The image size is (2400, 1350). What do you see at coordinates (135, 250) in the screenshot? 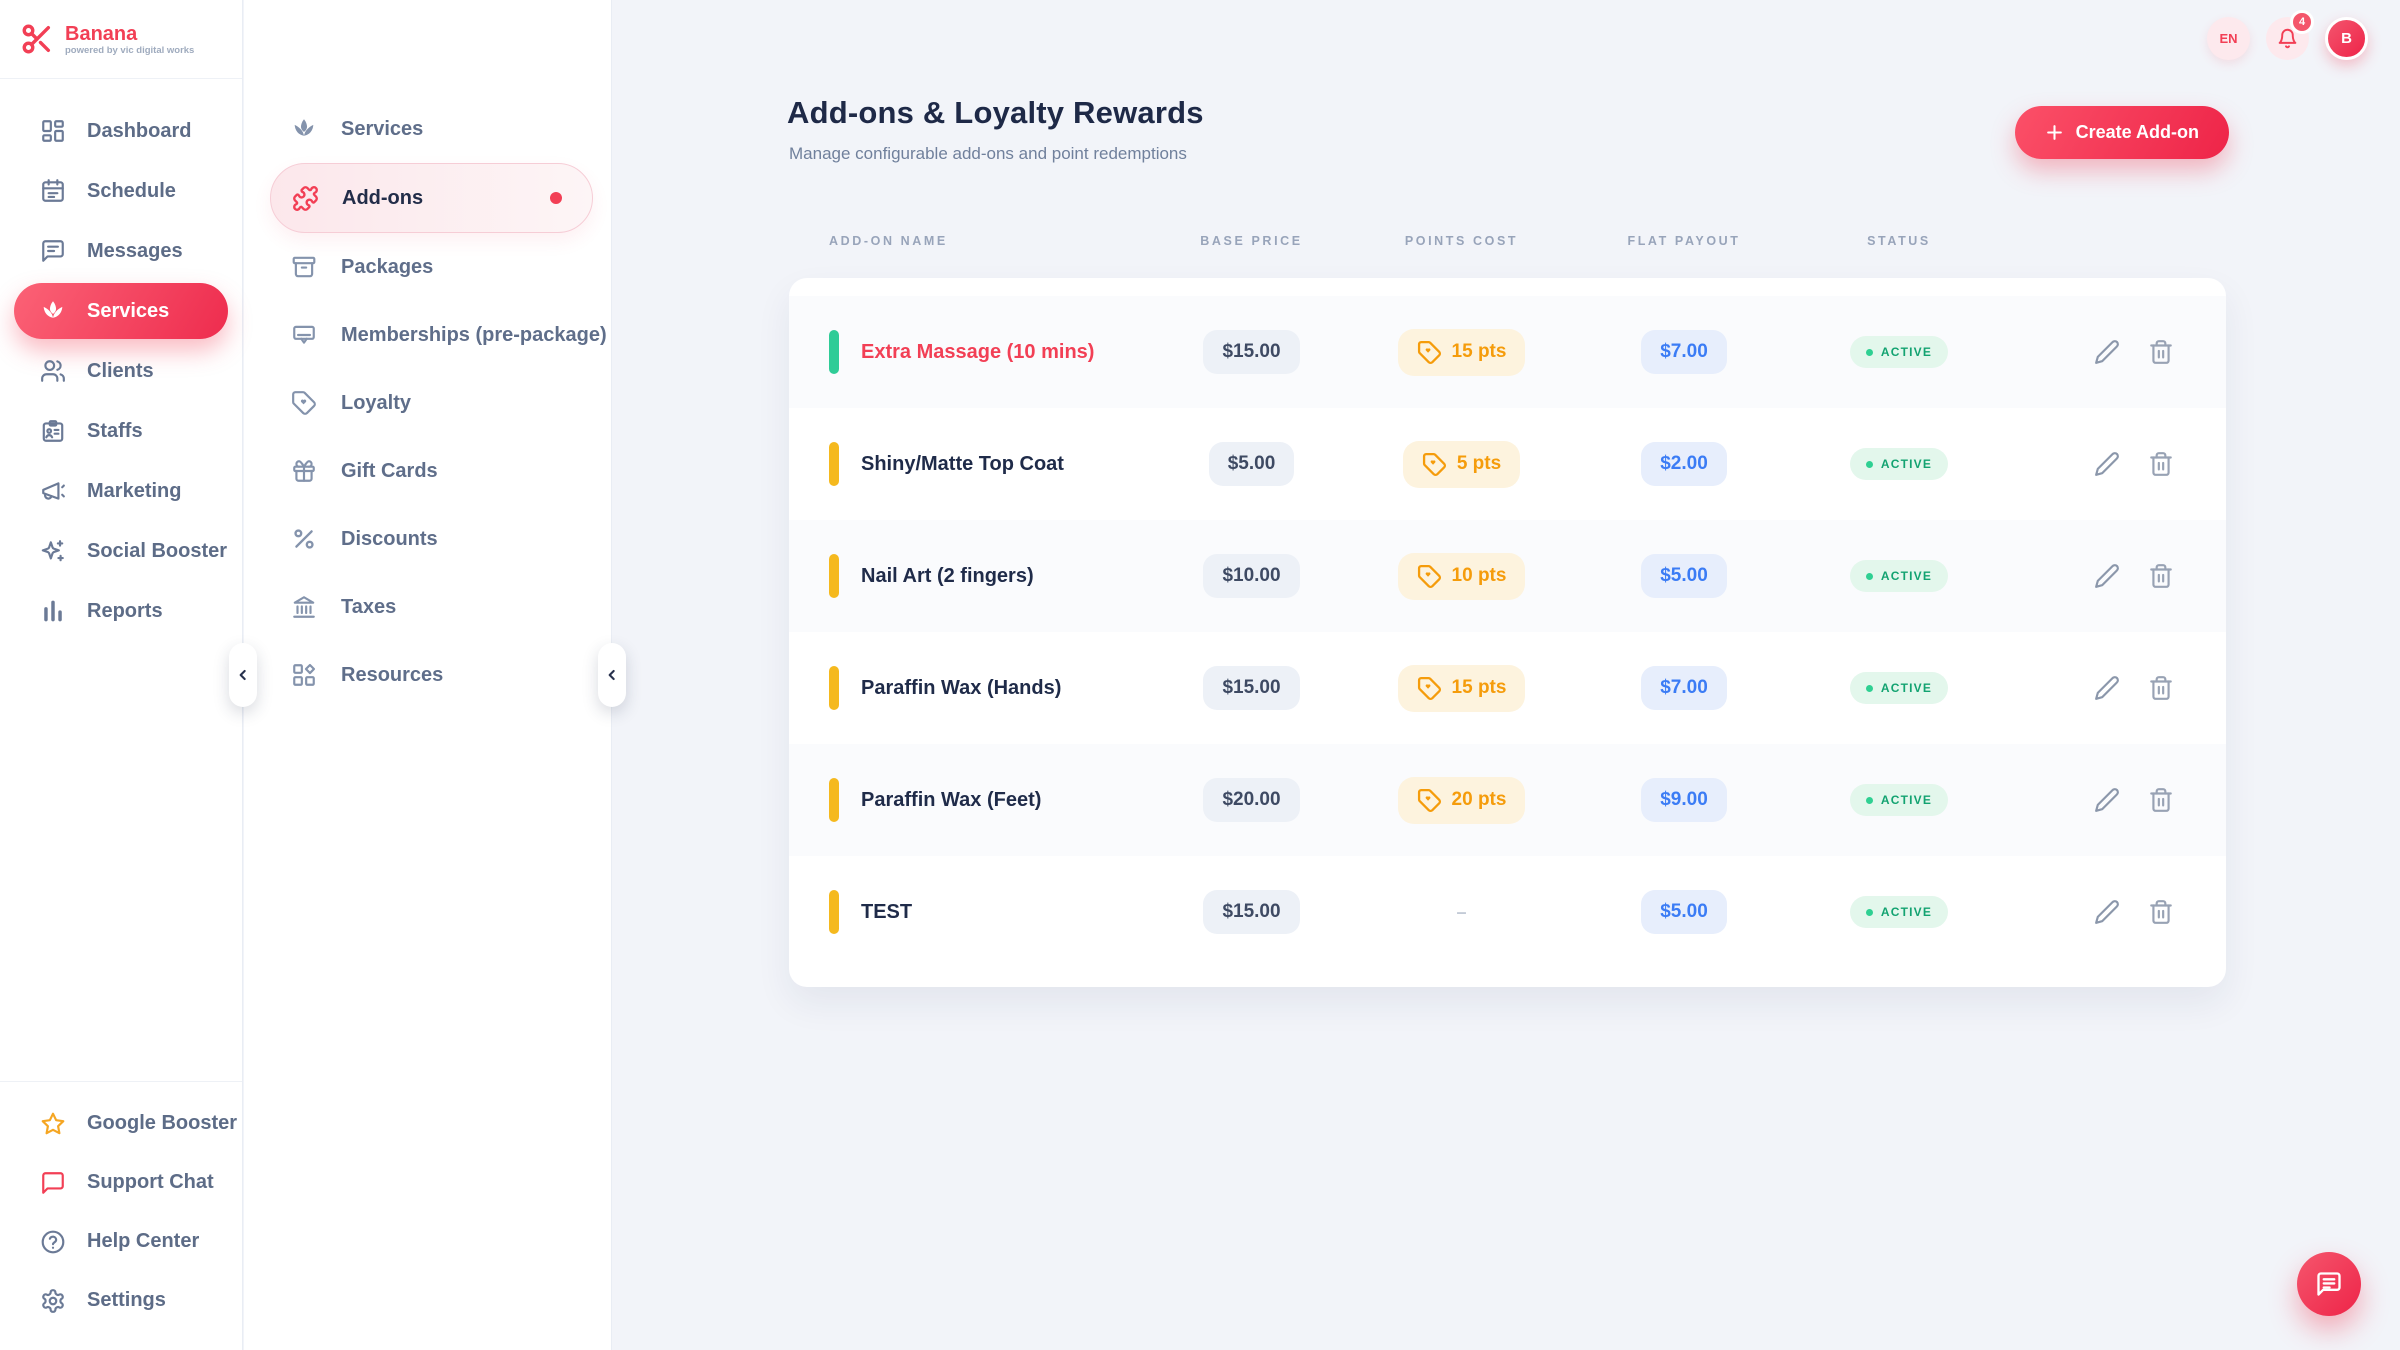
I see `sidebar-item-label: Messages` at bounding box center [135, 250].